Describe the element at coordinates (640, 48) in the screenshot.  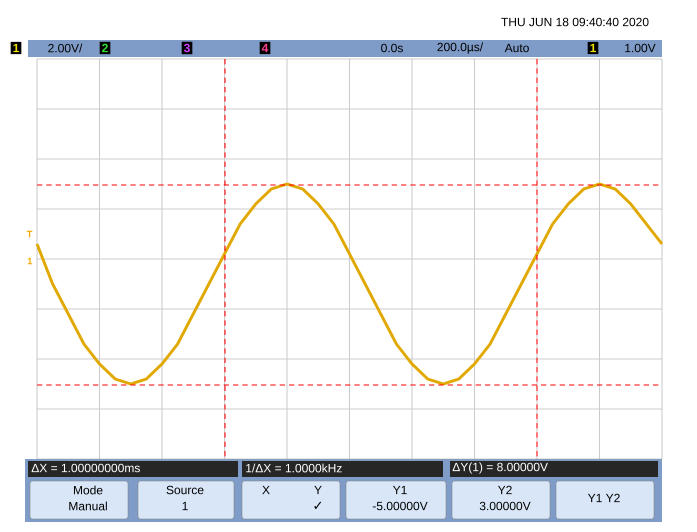
I see `text: 1.00V` at that location.